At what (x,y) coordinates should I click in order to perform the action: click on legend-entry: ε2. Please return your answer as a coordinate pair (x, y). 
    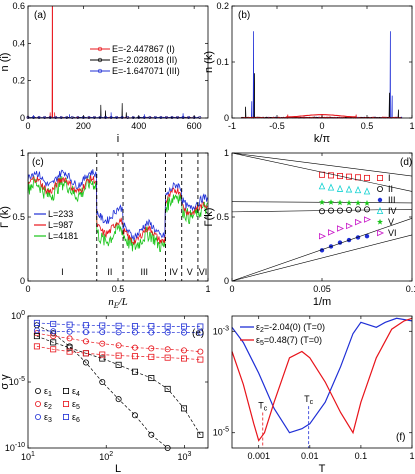
    Looking at the image, I should click on (48, 405).